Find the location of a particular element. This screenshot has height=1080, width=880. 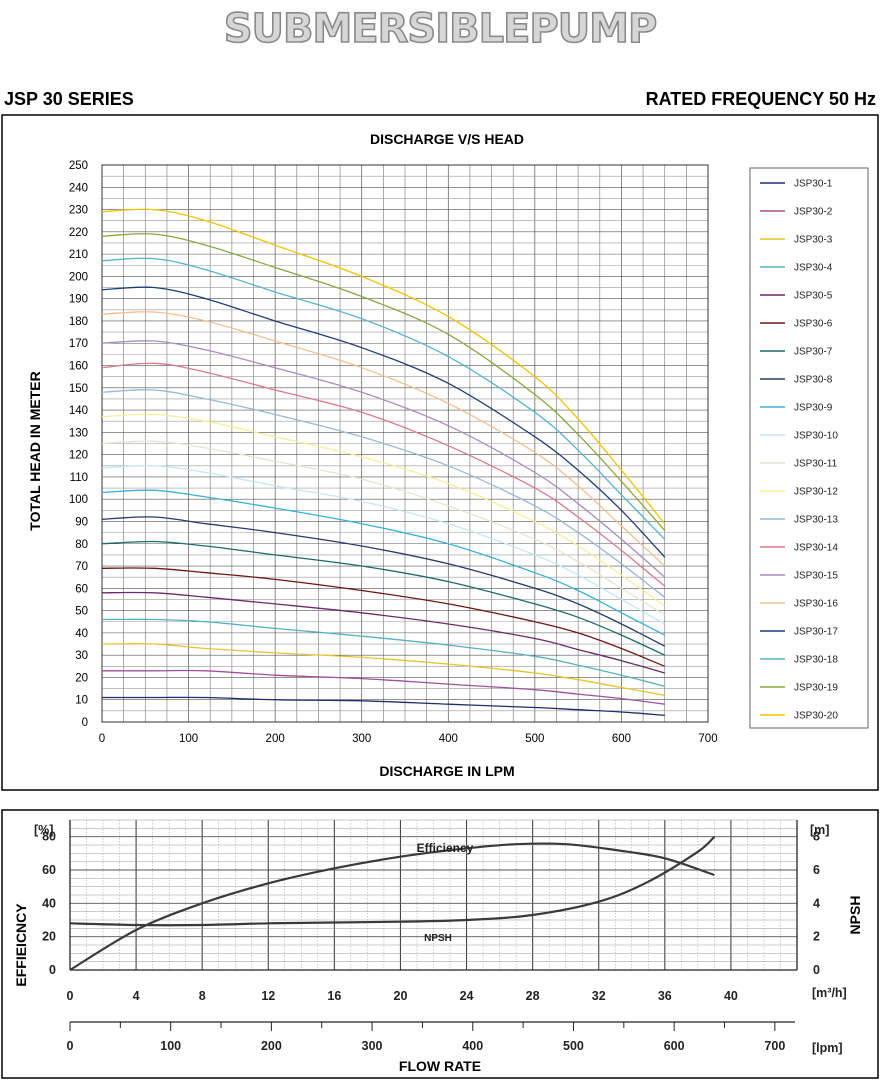

legend-label: JSP30-7 is located at coordinates (813, 352).